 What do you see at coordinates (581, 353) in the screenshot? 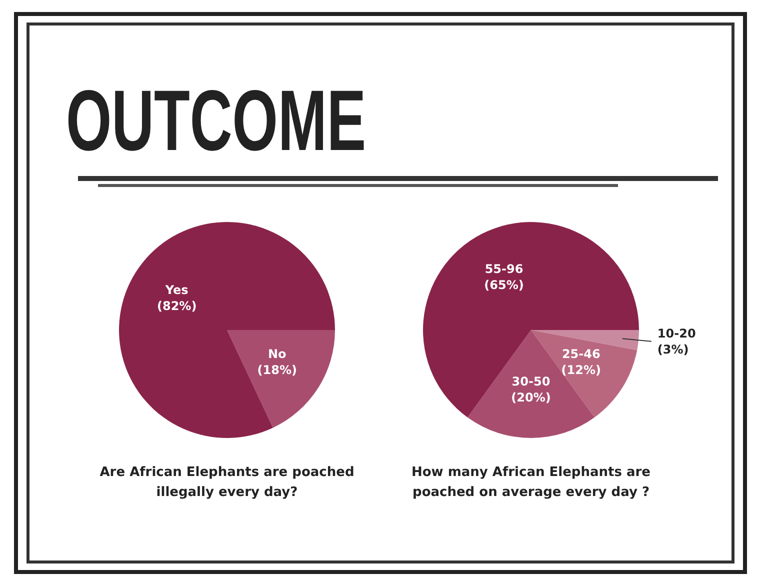
I see `slice-label: 25-46` at bounding box center [581, 353].